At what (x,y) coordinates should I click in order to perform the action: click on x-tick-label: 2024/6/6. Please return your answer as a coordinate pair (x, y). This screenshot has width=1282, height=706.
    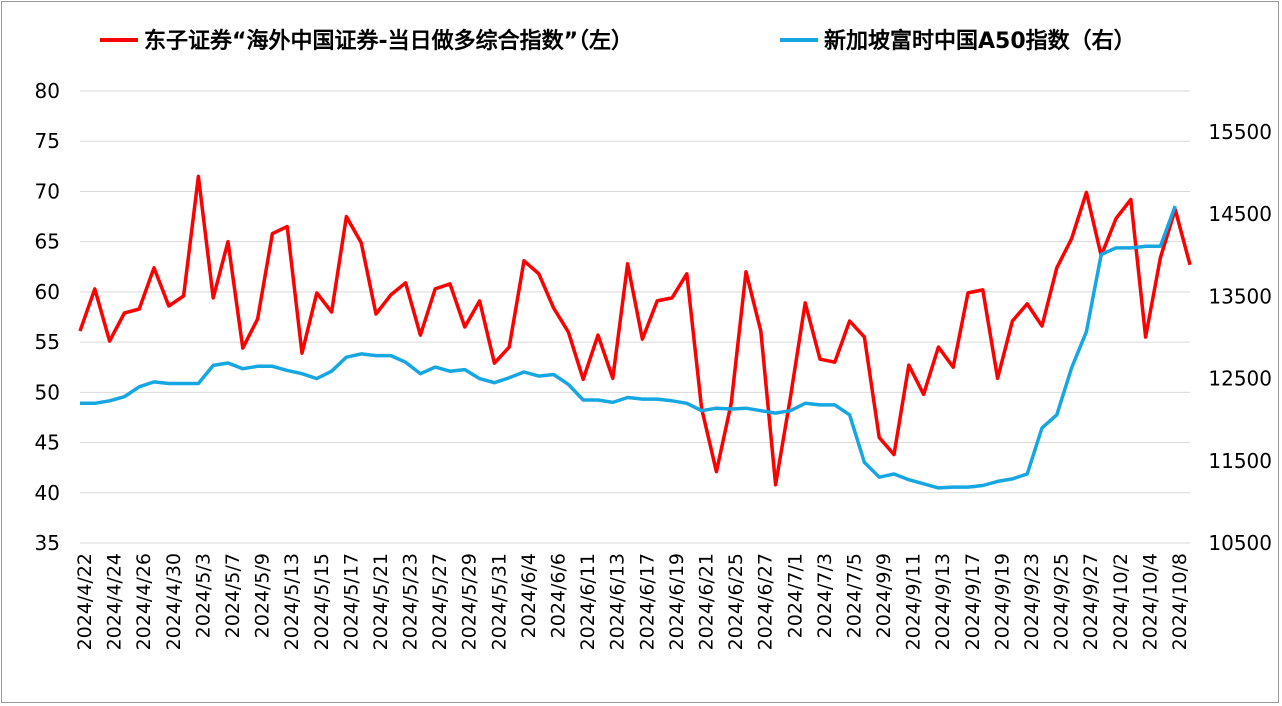
    Looking at the image, I should click on (559, 595).